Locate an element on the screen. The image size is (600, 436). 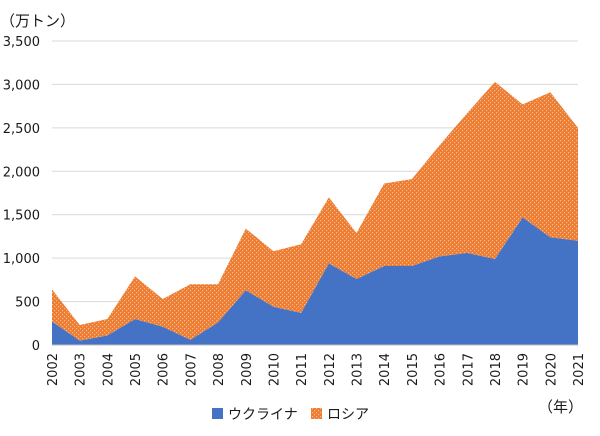
y-tick-label: 500 is located at coordinates (27, 303).